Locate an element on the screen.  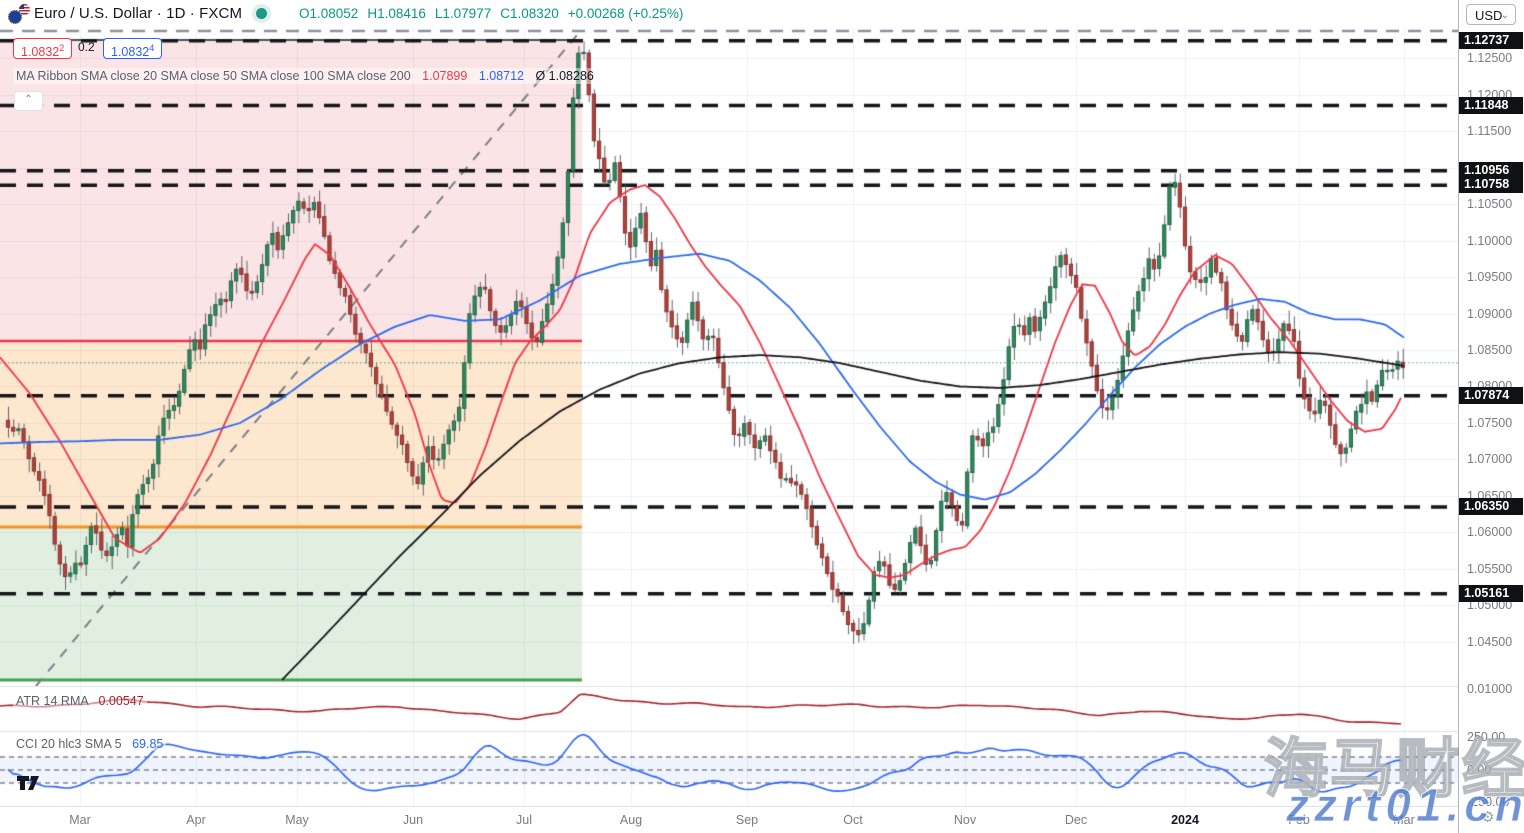
atr-legend: ATR 14 RMA 0.00547 is located at coordinates (80, 701).